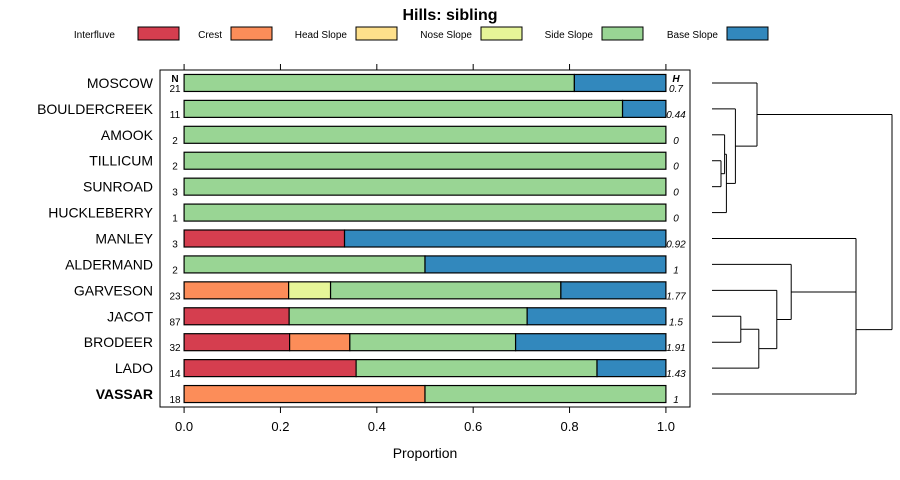 This screenshot has height=480, width=900. I want to click on n-header: N, so click(174, 79).